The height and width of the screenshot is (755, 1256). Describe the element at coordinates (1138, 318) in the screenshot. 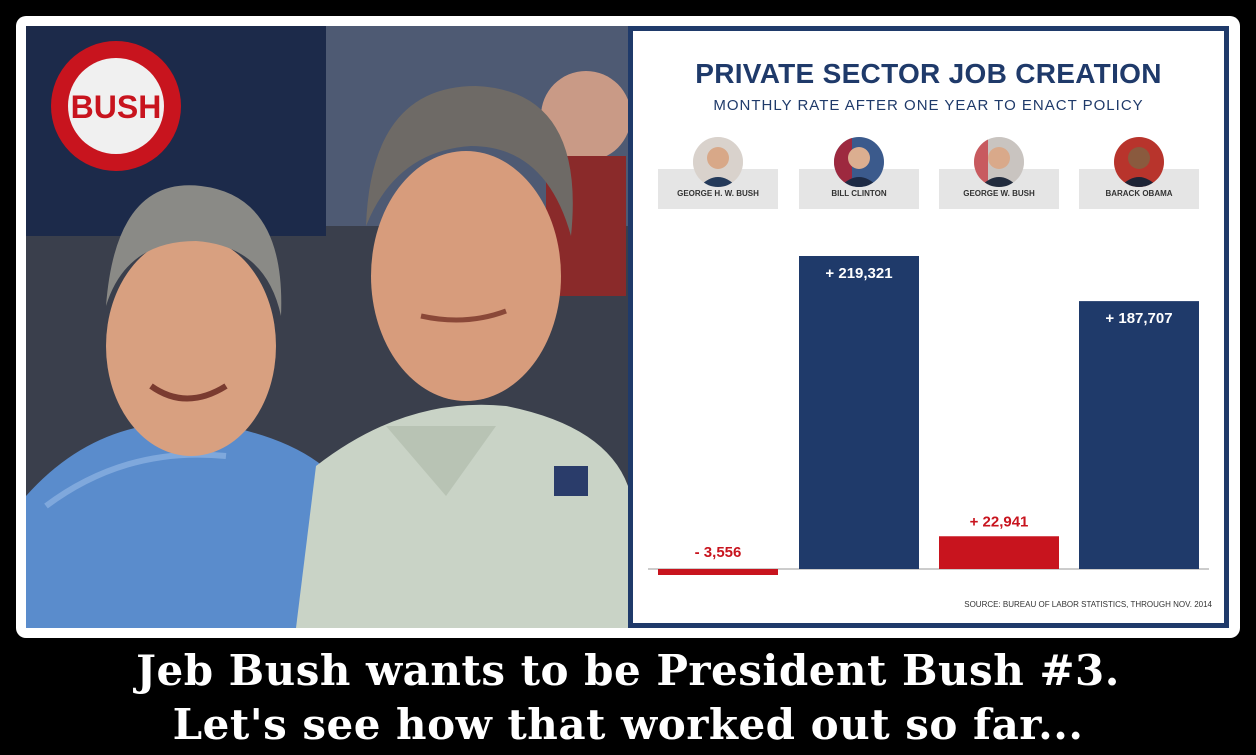

I see `bar-data-label-3: + 187,707` at that location.